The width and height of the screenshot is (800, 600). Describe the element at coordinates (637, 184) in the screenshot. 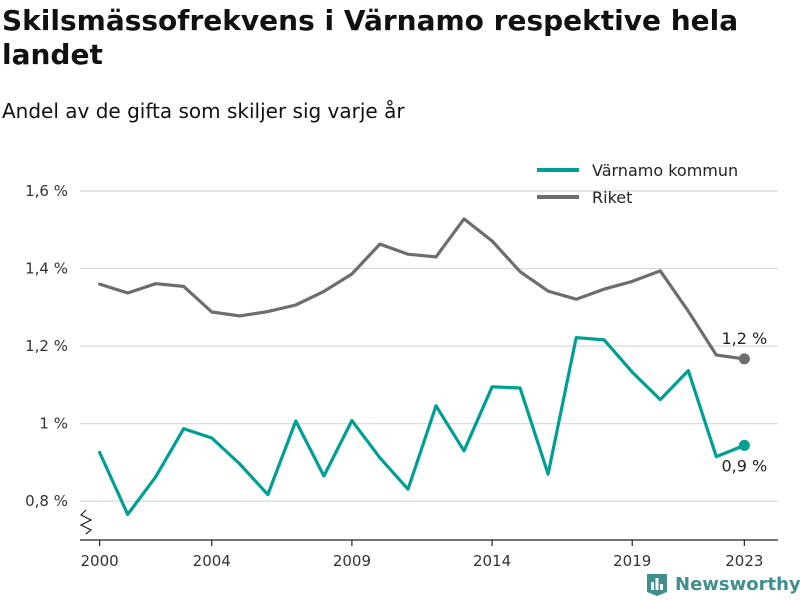

I see `legend: Värnamo kommun Riket` at that location.